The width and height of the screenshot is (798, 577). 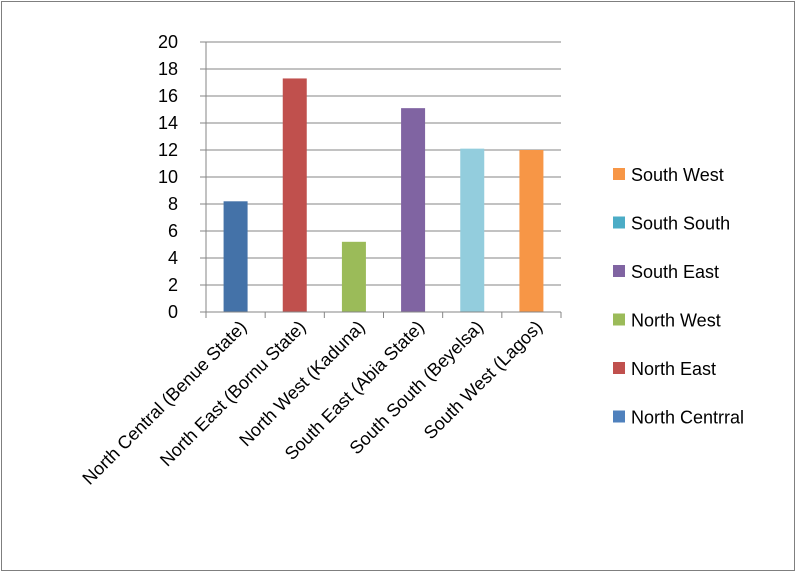 What do you see at coordinates (173, 312) in the screenshot?
I see `y-tick-label: 0` at bounding box center [173, 312].